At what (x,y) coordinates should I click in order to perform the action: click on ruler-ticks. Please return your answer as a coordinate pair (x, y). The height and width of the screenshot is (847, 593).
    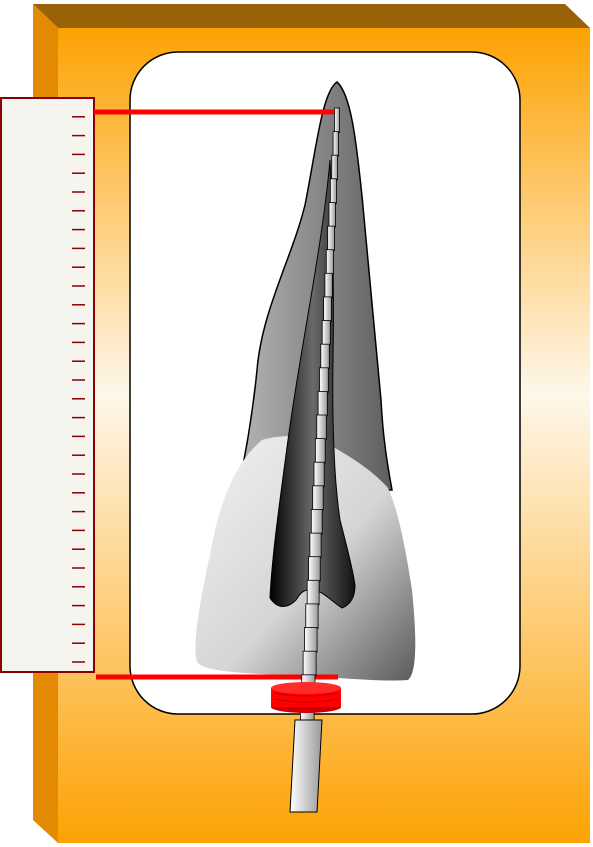
    Looking at the image, I should click on (78, 380).